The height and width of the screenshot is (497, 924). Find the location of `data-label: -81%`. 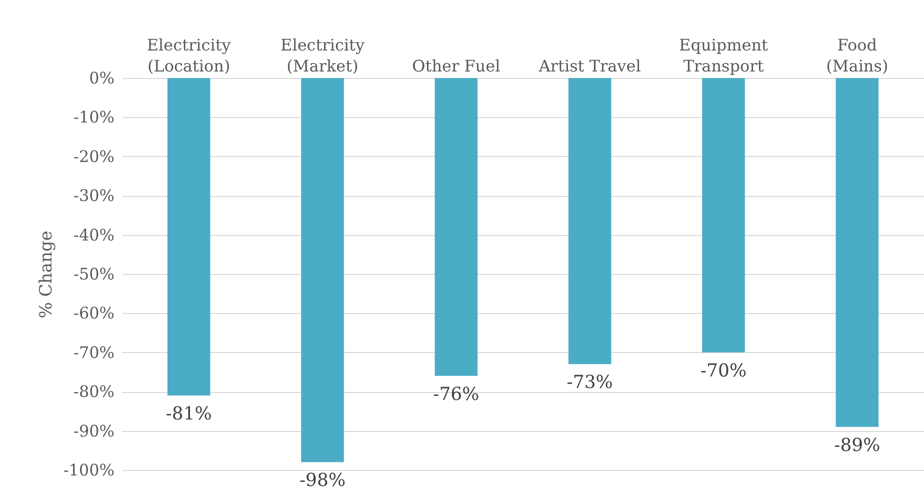

data-label: -81% is located at coordinates (189, 414).